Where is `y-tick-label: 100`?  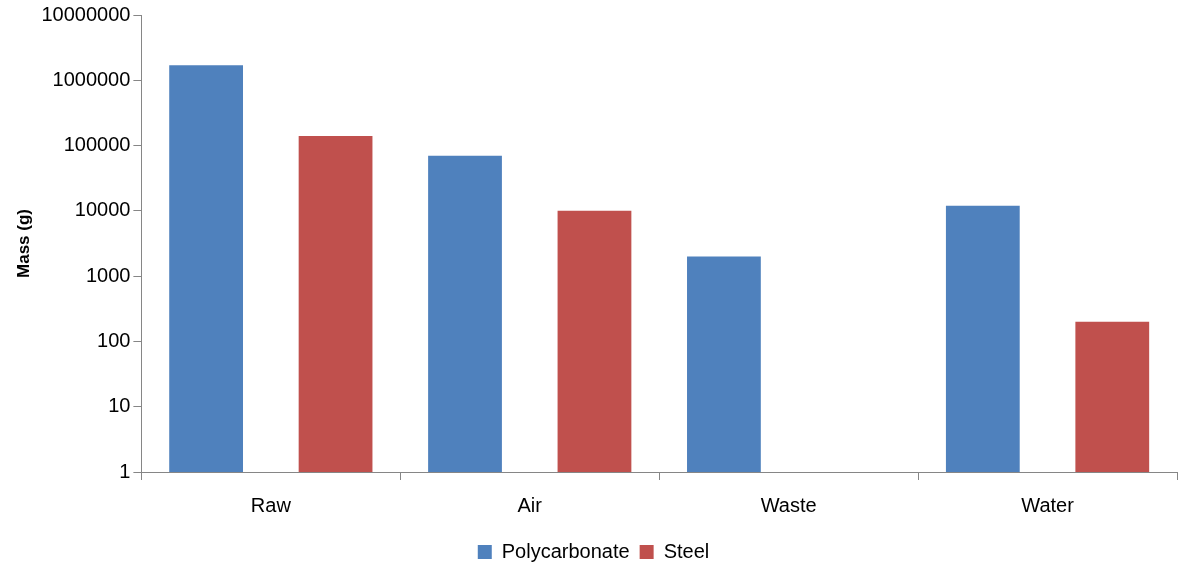 y-tick-label: 100 is located at coordinates (114, 339).